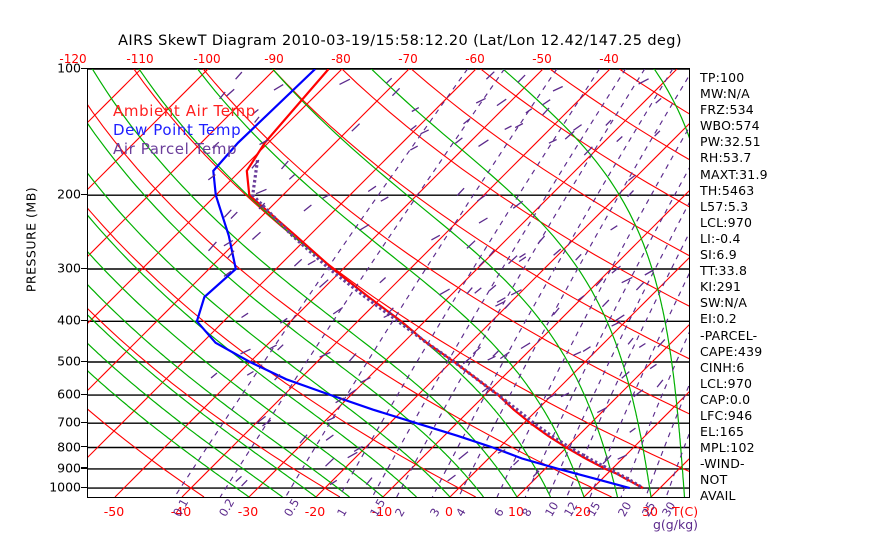 The image size is (870, 560). I want to click on stats-line: CAP:0.0, so click(725, 399).